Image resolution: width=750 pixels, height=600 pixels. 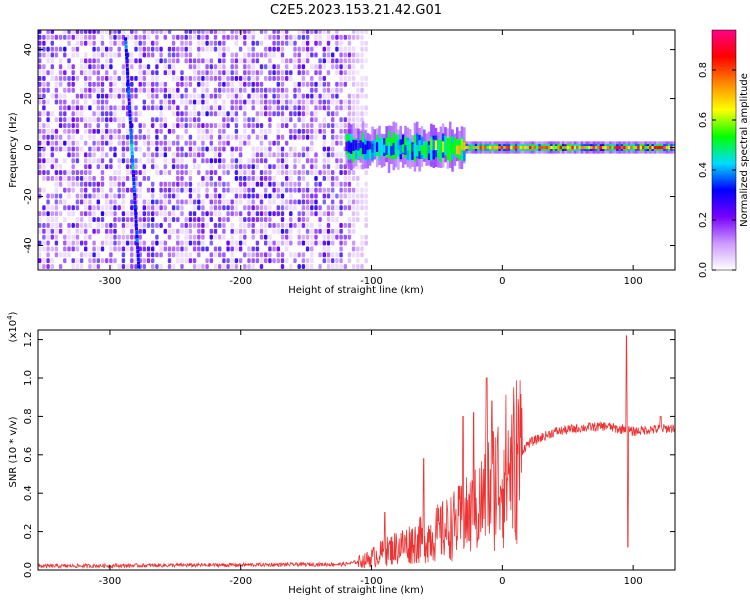 What do you see at coordinates (28, 455) in the screenshot?
I see `y-tick-label: 0.6` at bounding box center [28, 455].